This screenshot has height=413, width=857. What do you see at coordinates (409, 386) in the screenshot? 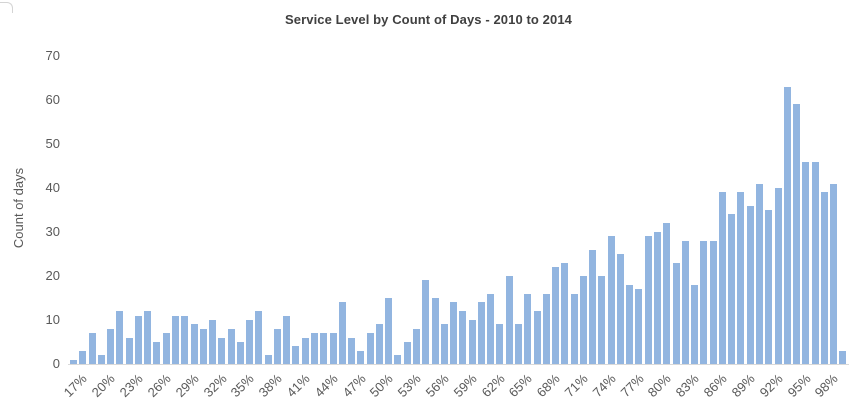
I see `x-tick-label-53%: 53%` at bounding box center [409, 386].